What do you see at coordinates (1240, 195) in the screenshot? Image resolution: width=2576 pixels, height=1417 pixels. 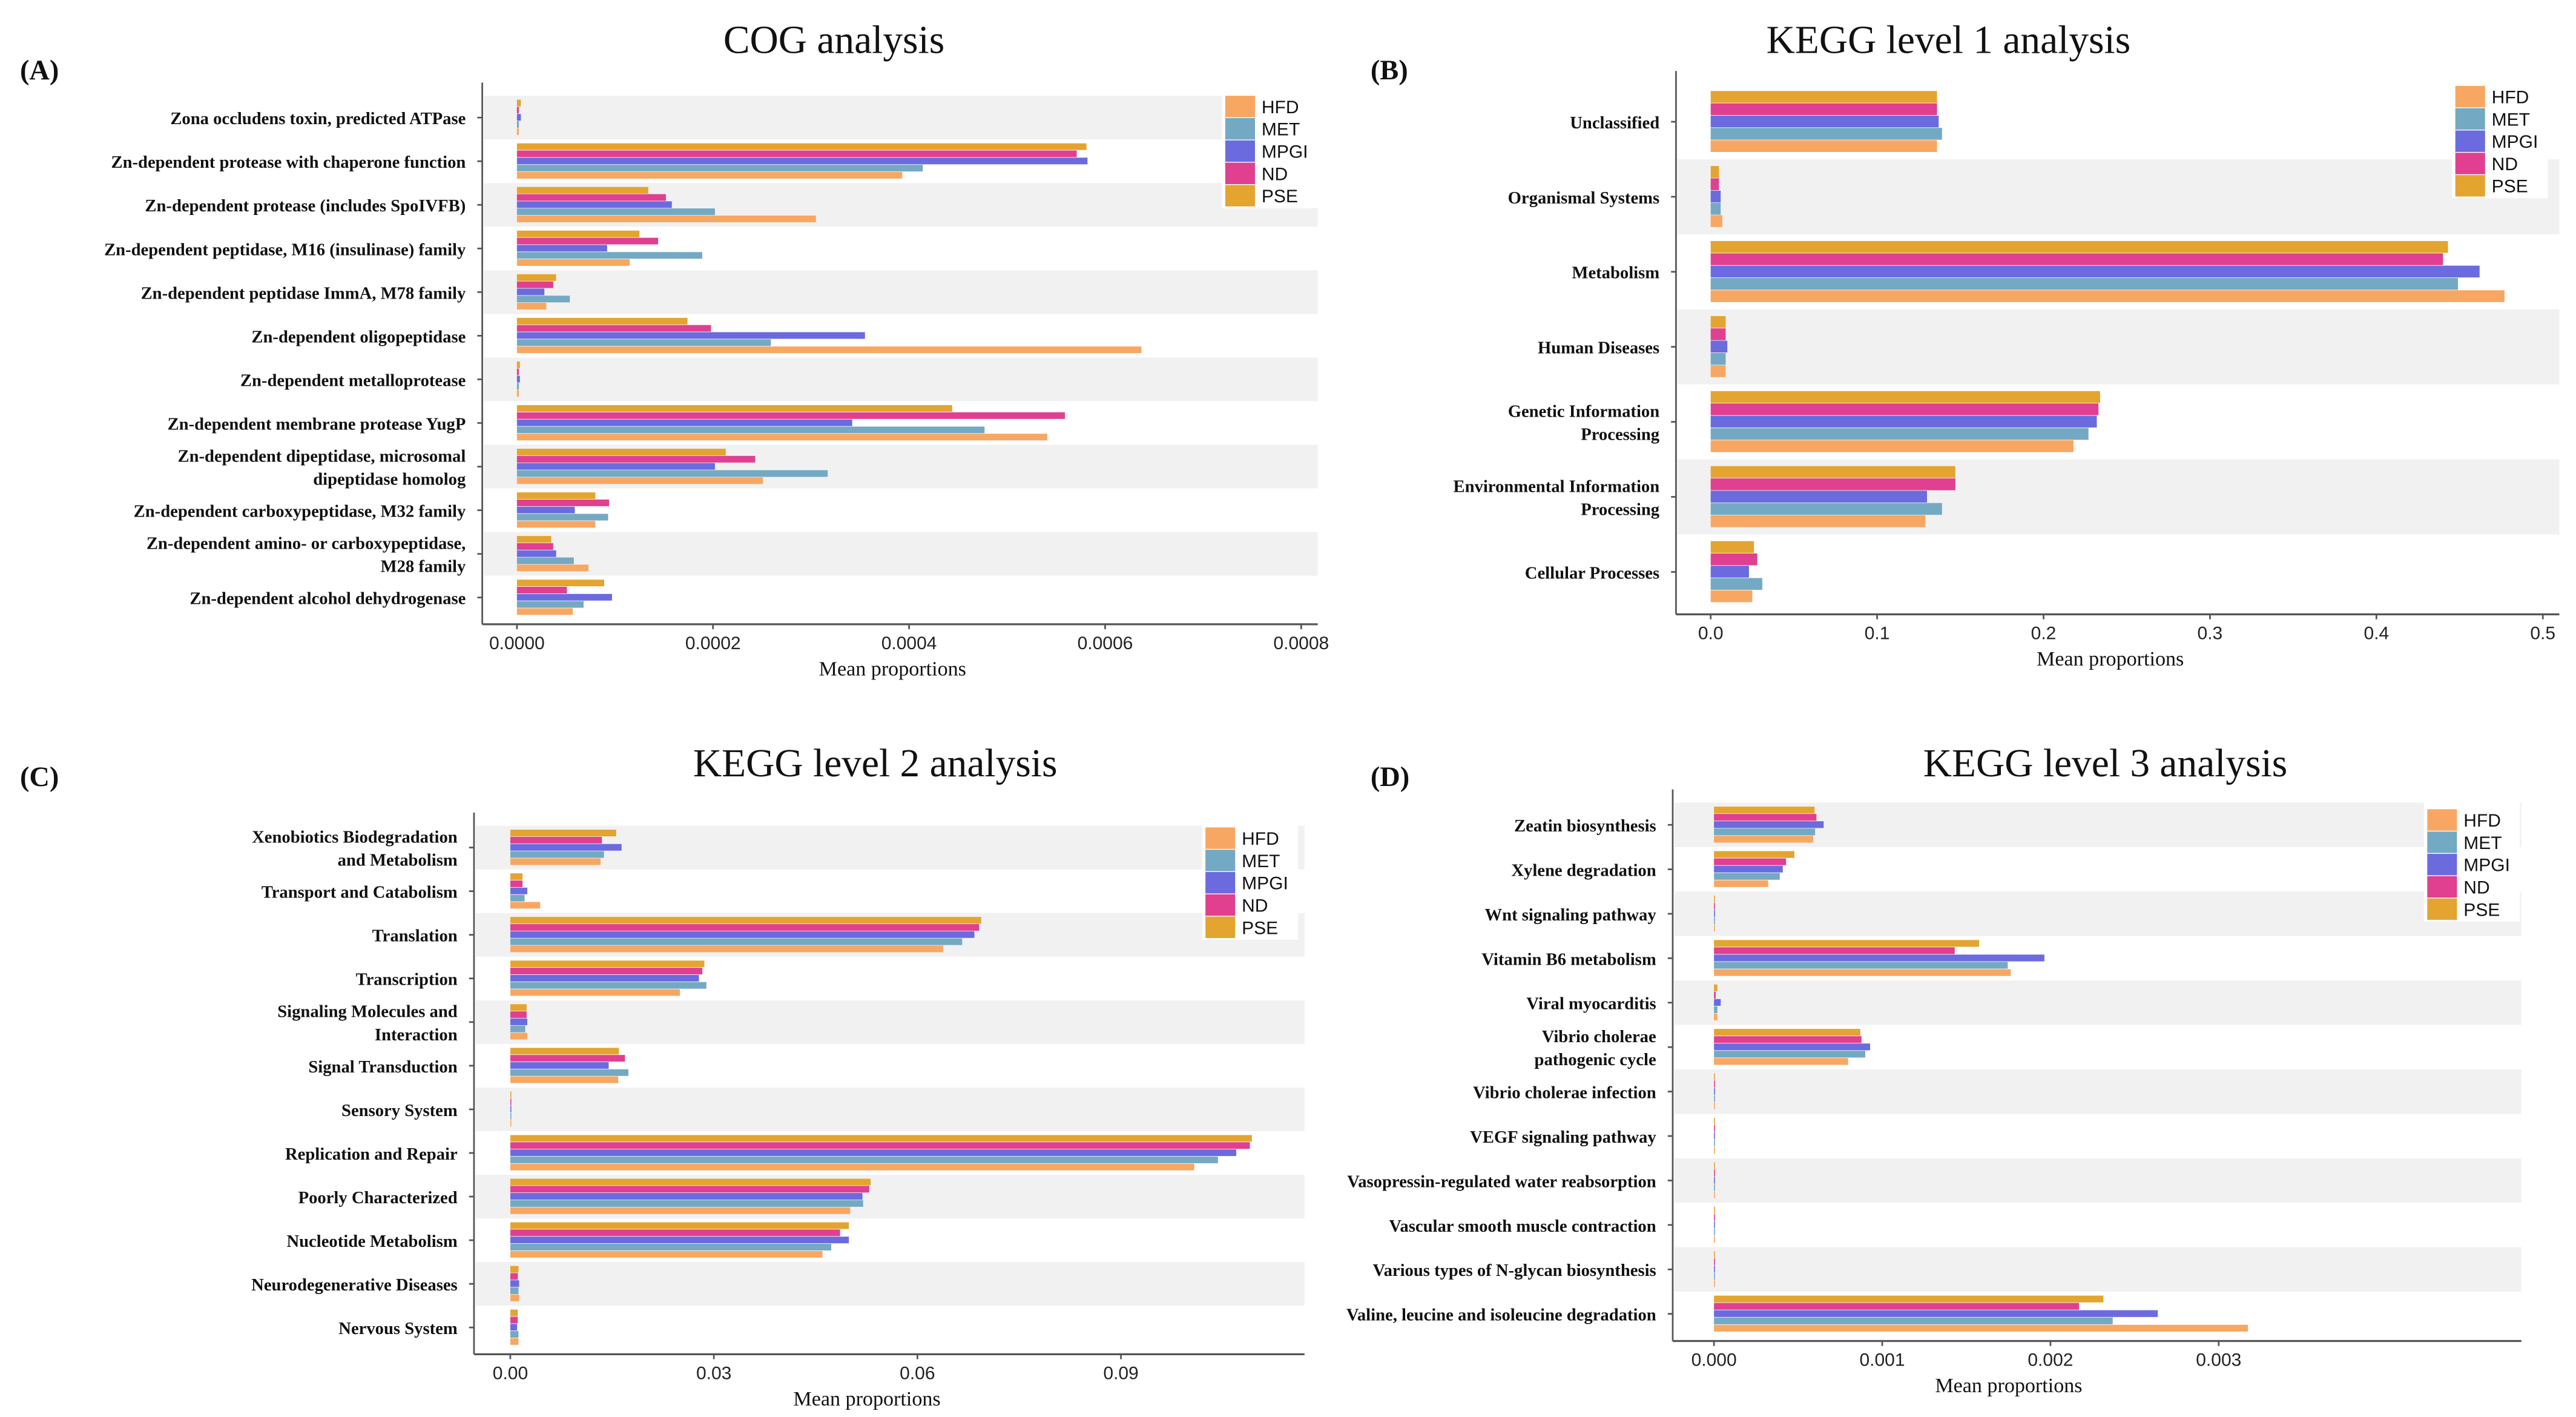 I see `legend-swatch-pse` at bounding box center [1240, 195].